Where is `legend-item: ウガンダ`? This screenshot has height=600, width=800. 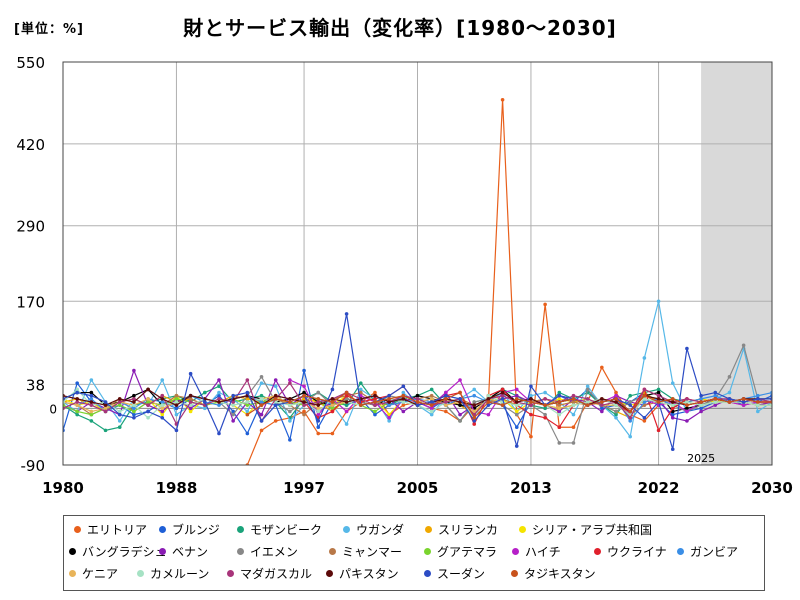 legend-item: ウガンダ is located at coordinates (373, 529).